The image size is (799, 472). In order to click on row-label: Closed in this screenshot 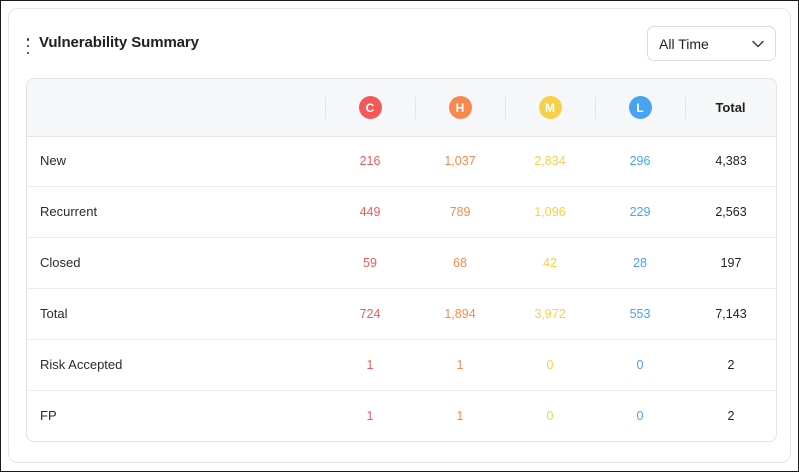, I will do `click(60, 262)`.